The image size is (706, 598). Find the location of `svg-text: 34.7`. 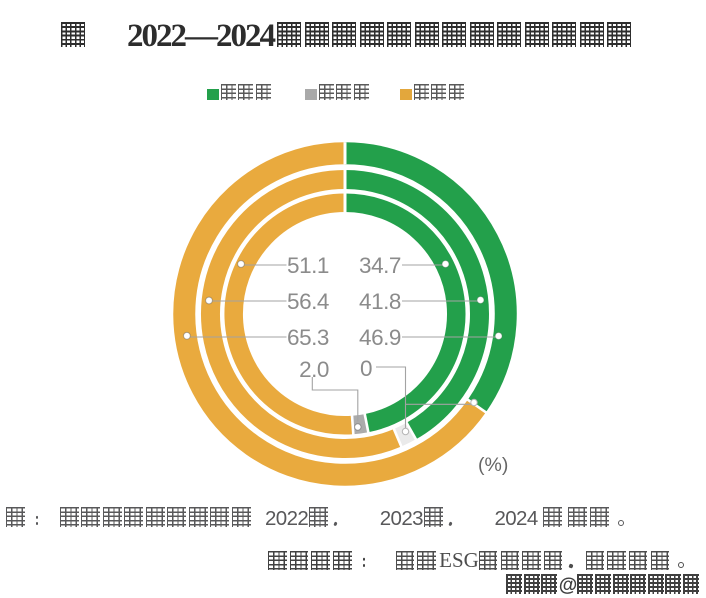

svg-text: 34.7 is located at coordinates (380, 265).